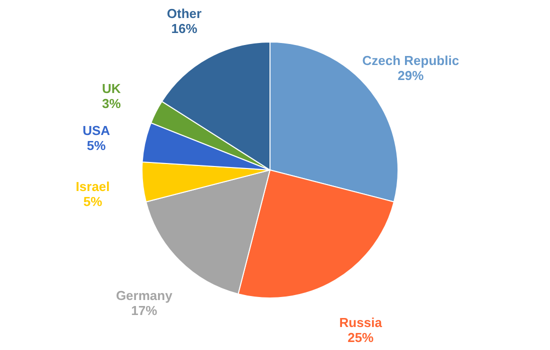  What do you see at coordinates (96, 130) in the screenshot?
I see `slice-label: USA` at bounding box center [96, 130].